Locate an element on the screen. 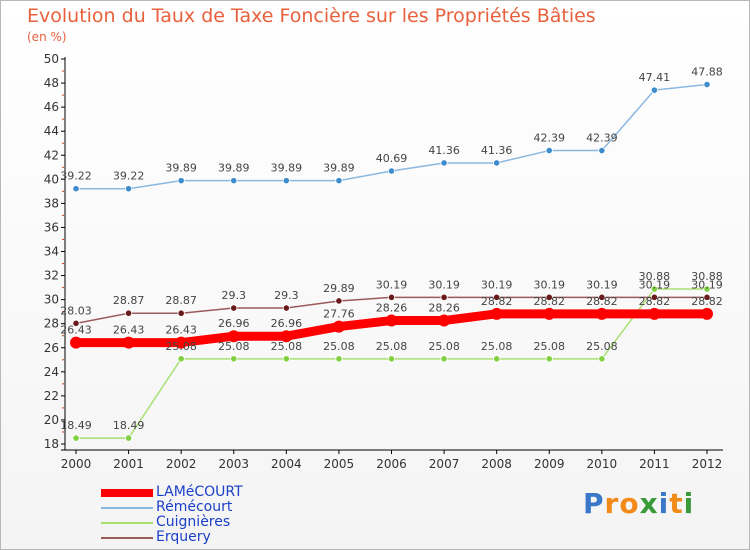 The image size is (750, 550). data-label-3: 29.89 is located at coordinates (339, 288).